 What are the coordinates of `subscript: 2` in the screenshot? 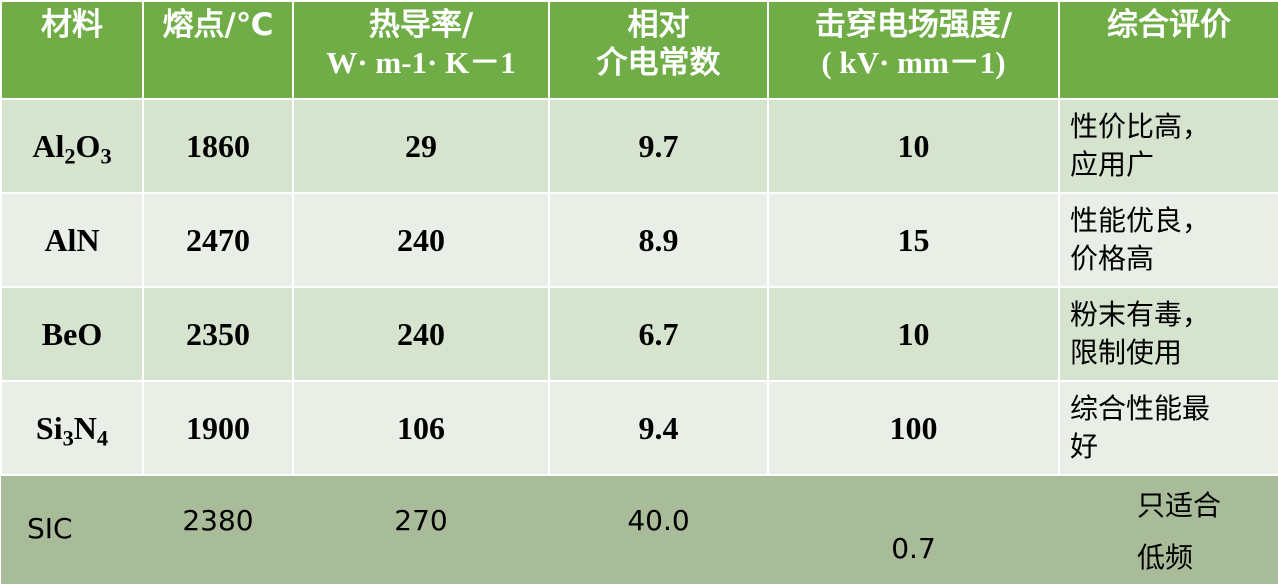 It's located at (70, 156).